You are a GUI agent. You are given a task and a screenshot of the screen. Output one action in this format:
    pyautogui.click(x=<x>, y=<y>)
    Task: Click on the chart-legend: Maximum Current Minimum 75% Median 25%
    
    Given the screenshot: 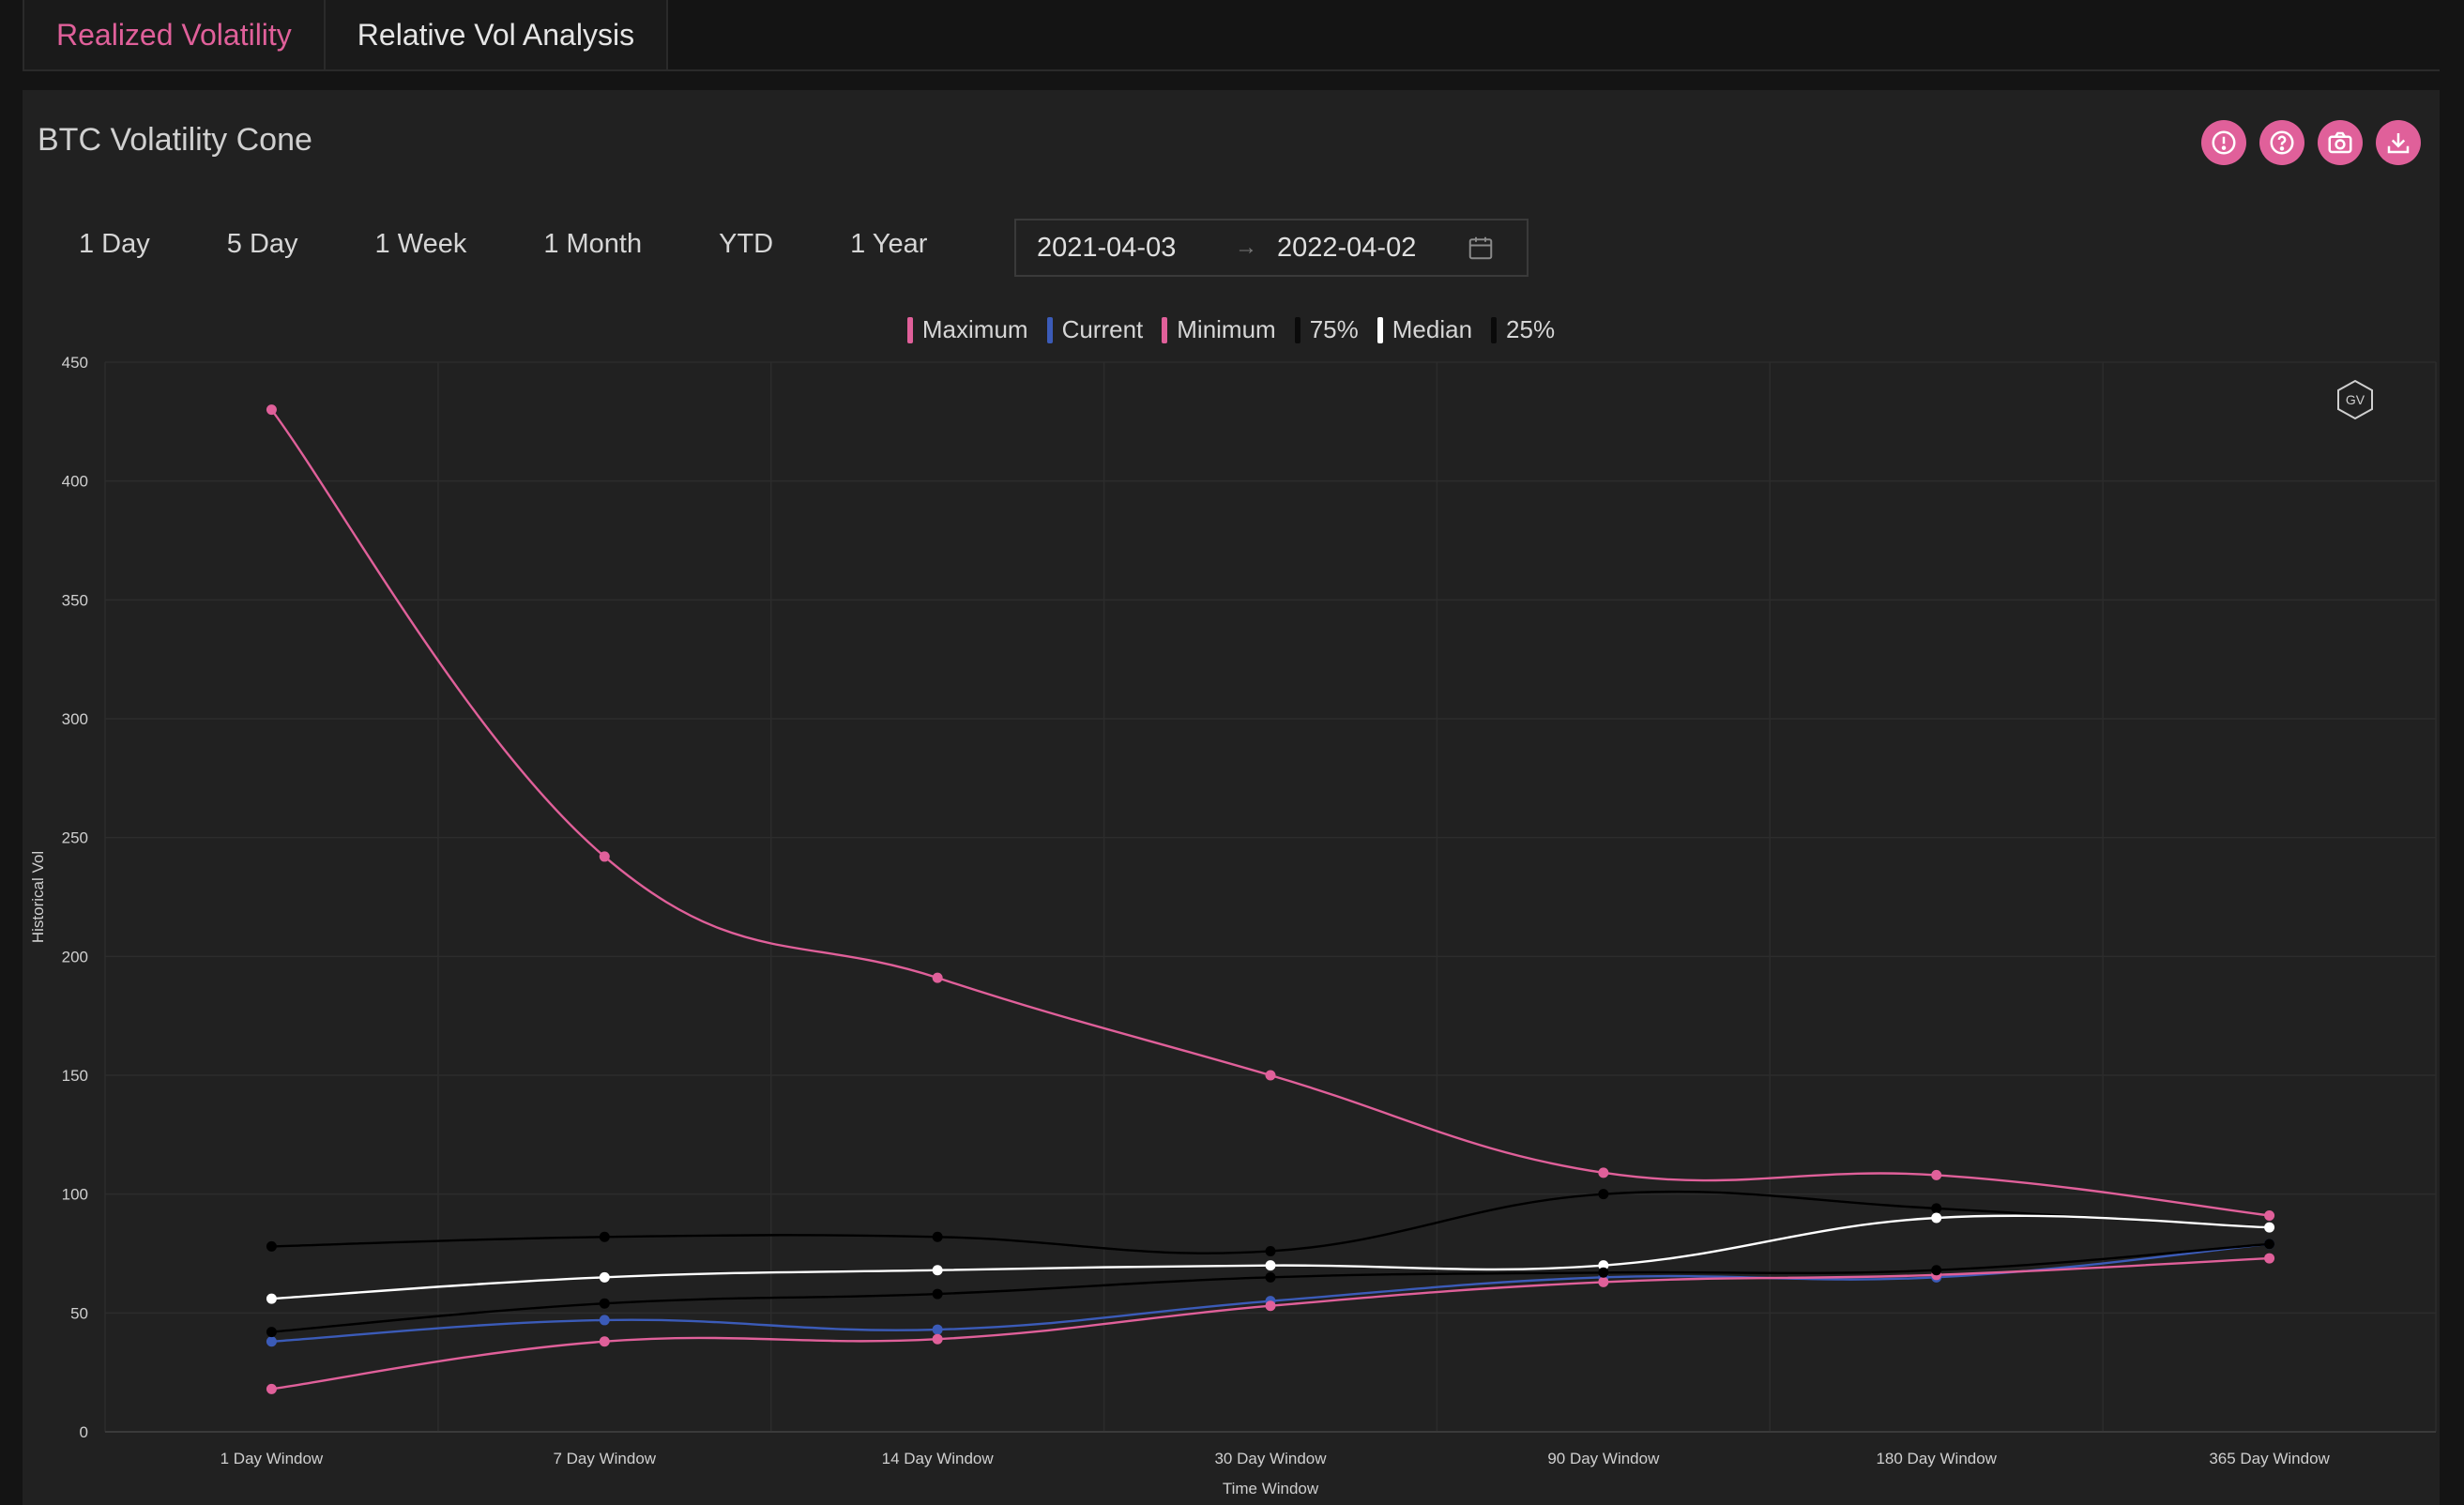 What is the action you would take?
    pyautogui.click(x=1232, y=329)
    